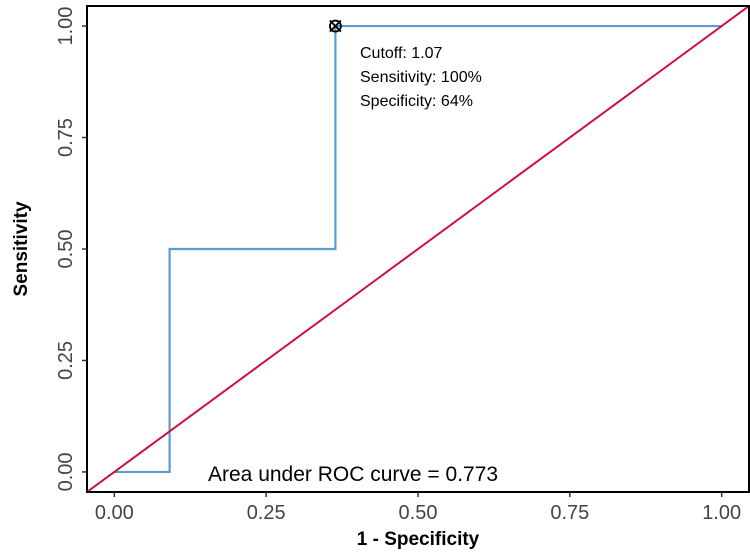 Image resolution: width=750 pixels, height=552 pixels. I want to click on optimal-cutoff-marker, so click(335, 26).